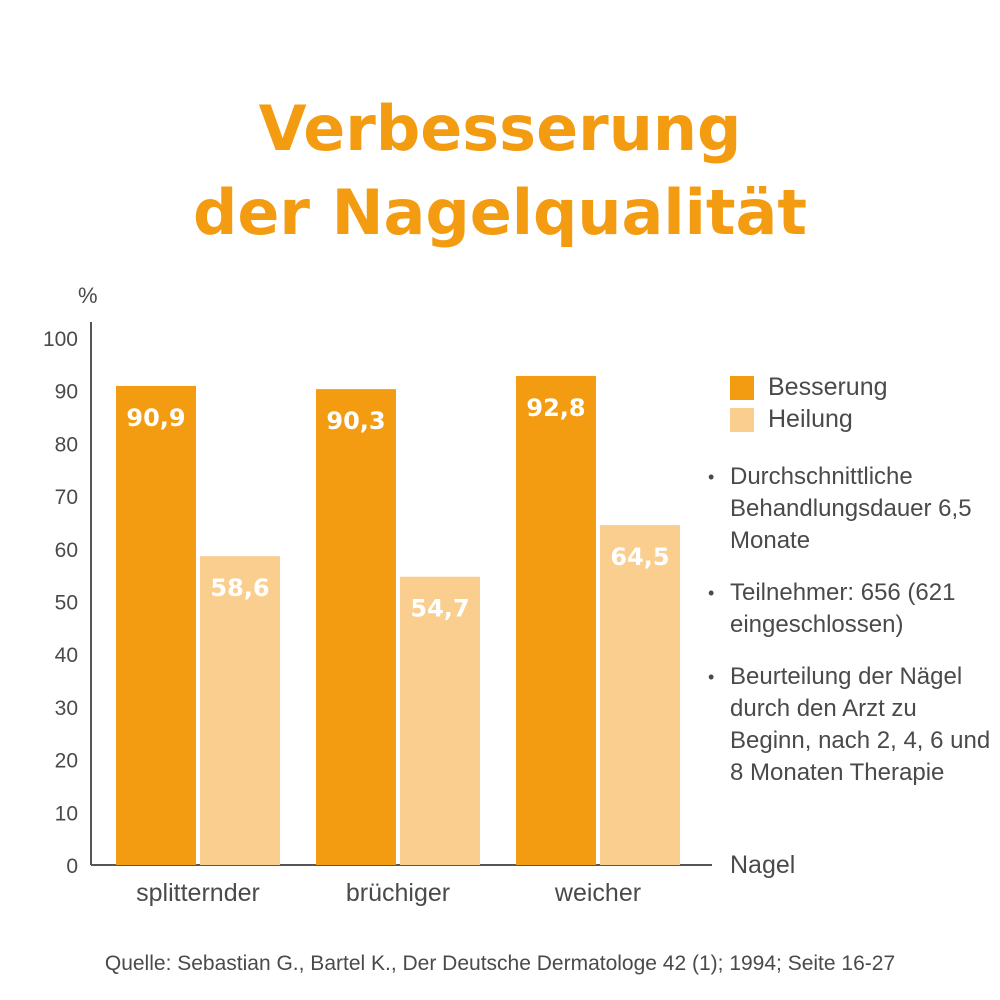 This screenshot has height=1000, width=1000. I want to click on data-label: 90,9, so click(155, 418).